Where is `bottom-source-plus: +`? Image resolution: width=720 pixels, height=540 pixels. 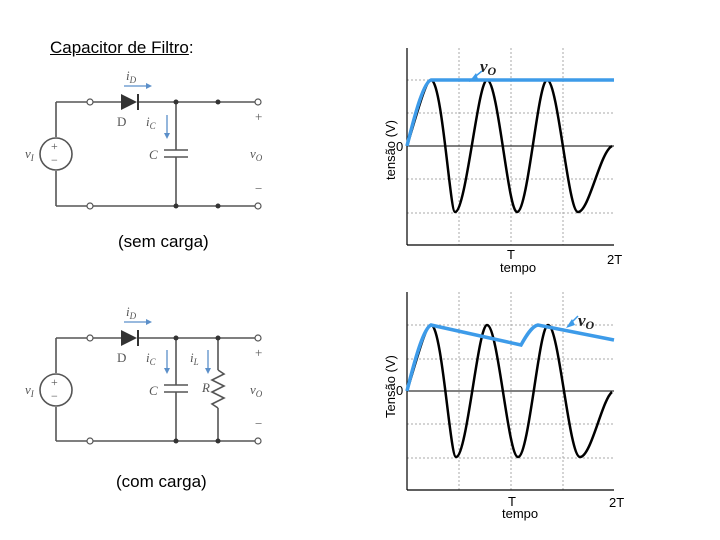 bottom-source-plus: + is located at coordinates (54, 382).